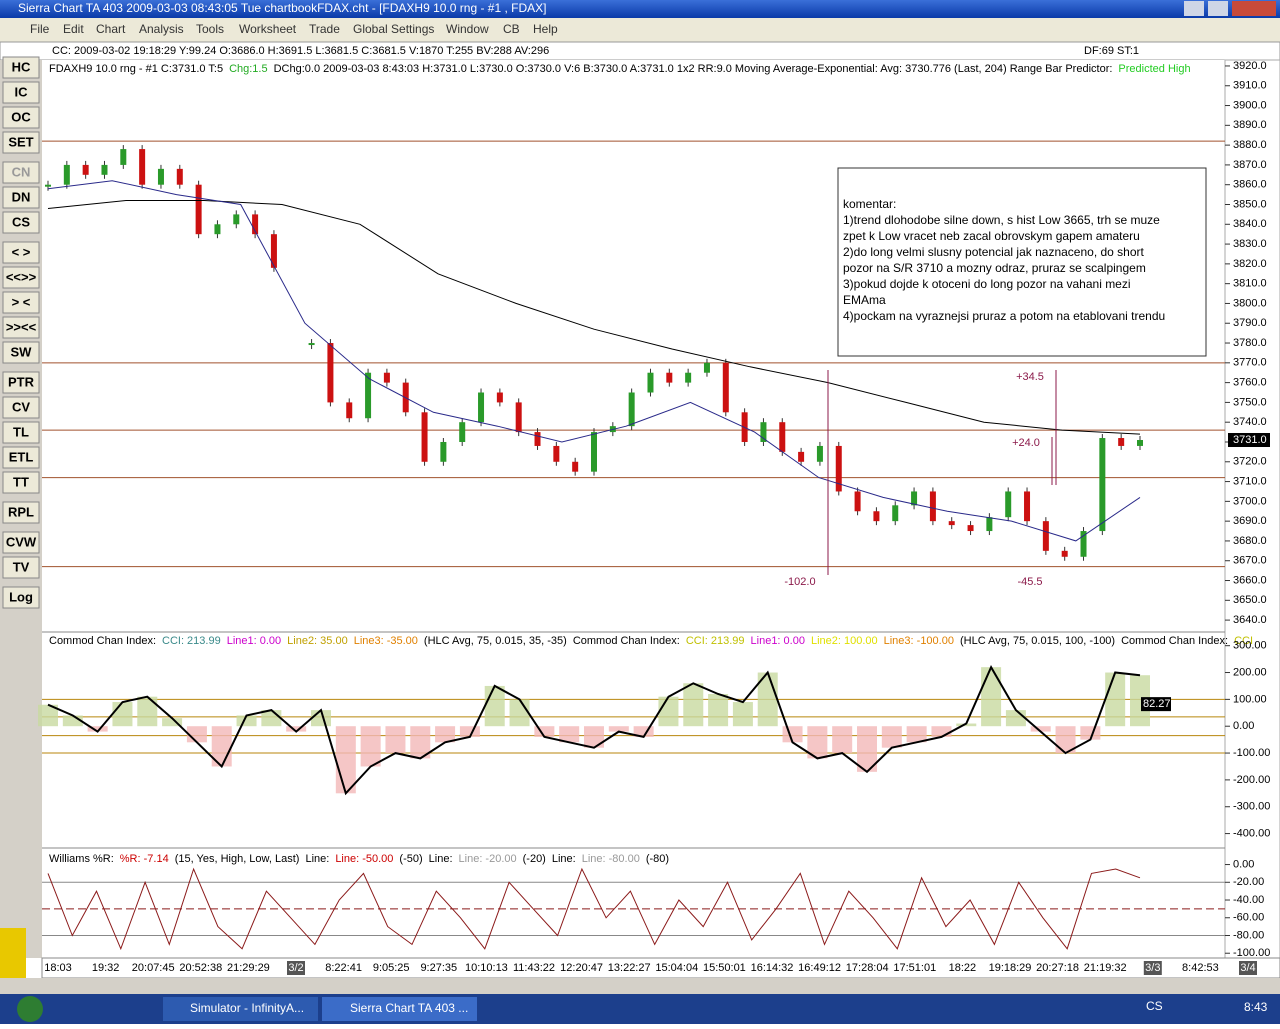 This screenshot has height=1029, width=1280. Describe the element at coordinates (324, 29) in the screenshot. I see `menu-item: Trade` at that location.